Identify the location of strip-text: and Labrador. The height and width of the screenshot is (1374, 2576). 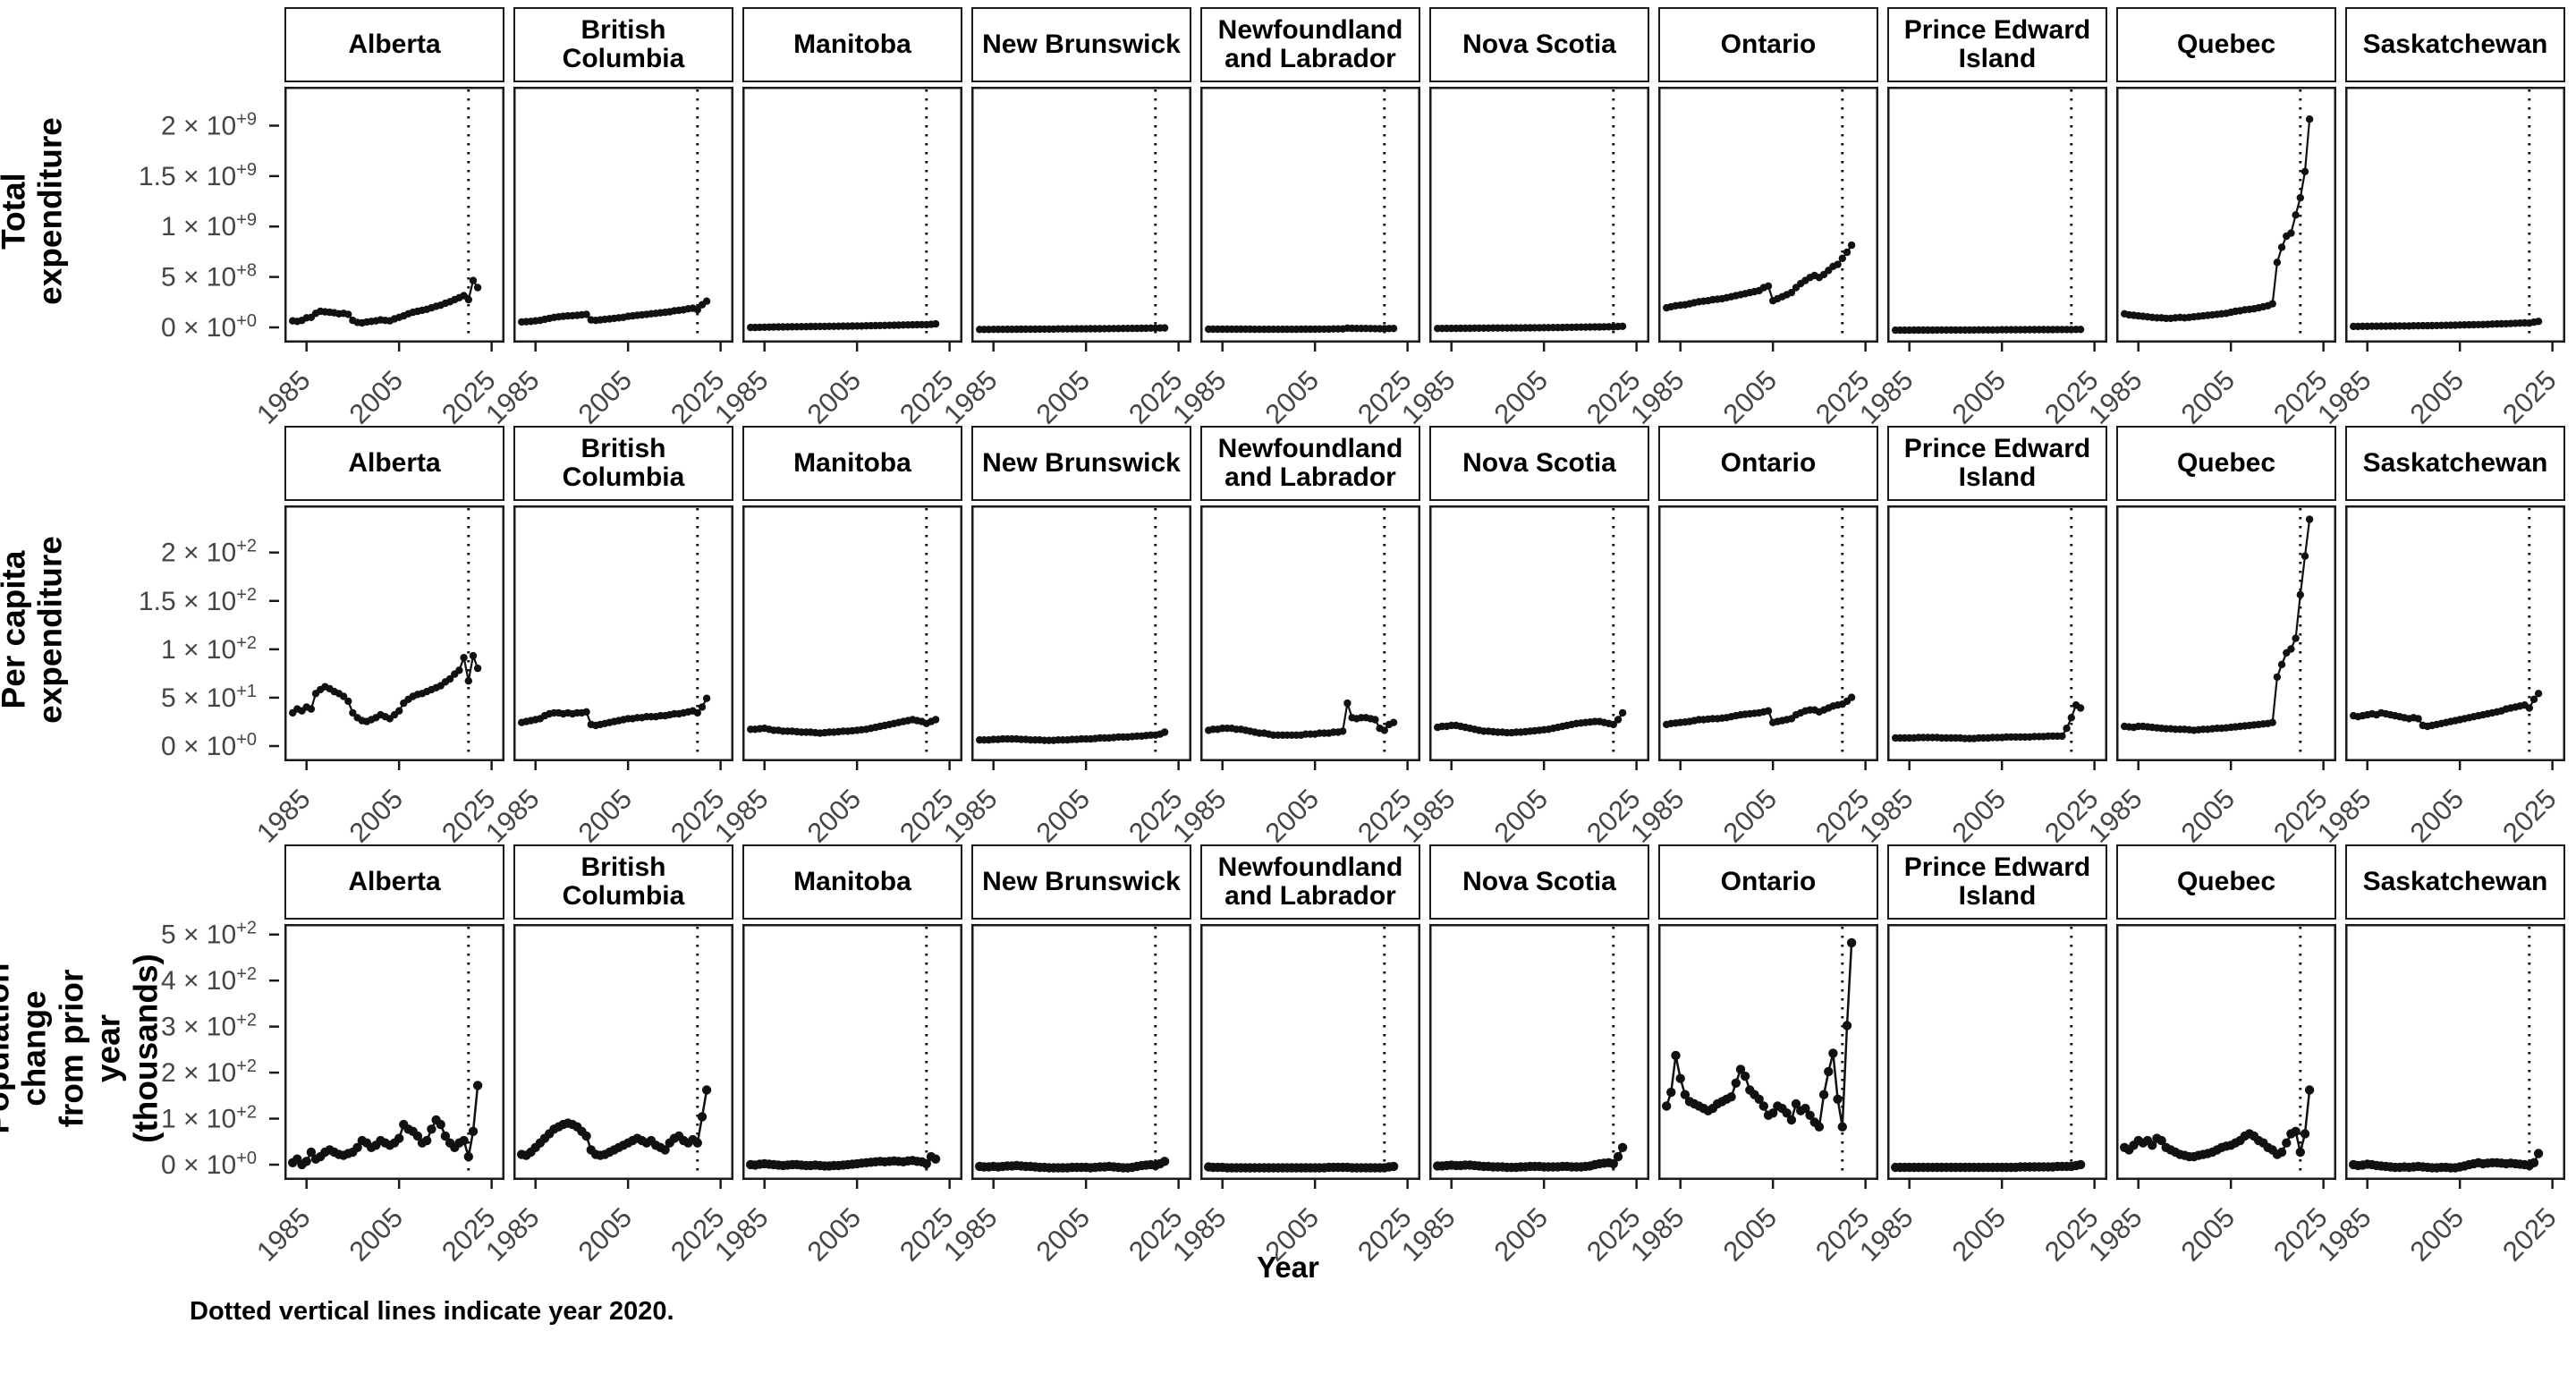
(1310, 896).